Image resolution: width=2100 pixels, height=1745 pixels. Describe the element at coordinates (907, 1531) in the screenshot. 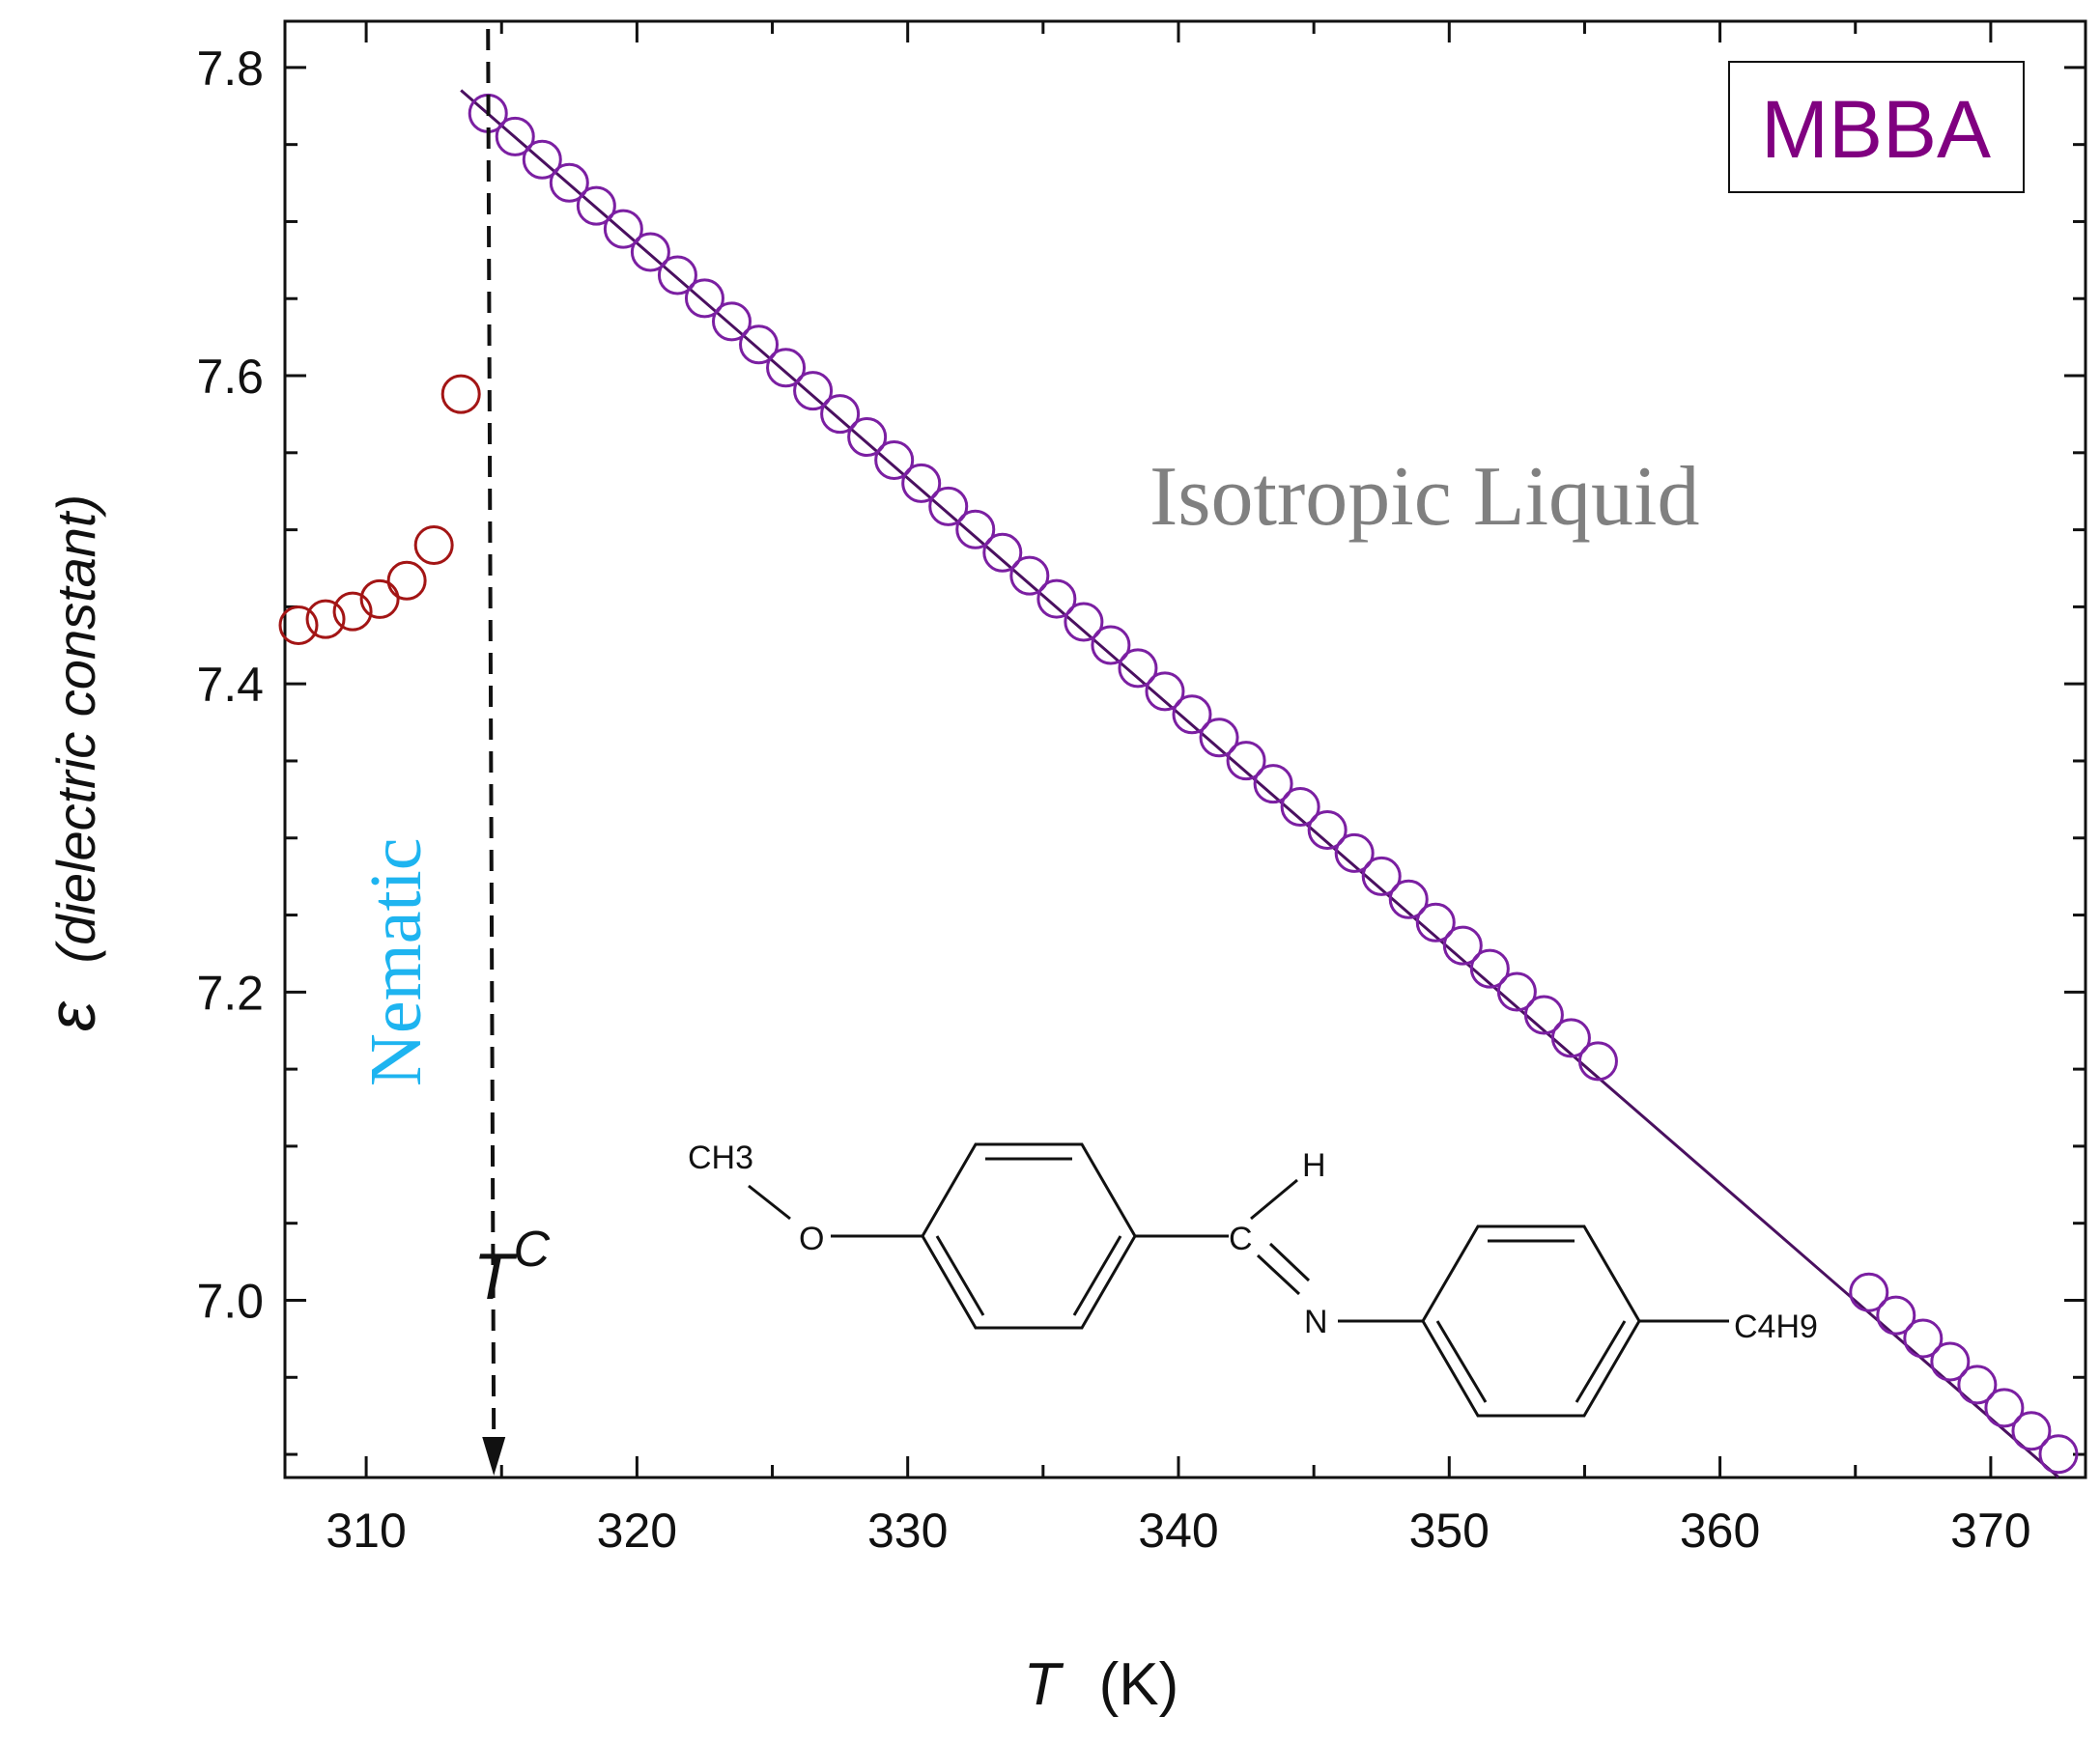

I see `x-tick-label: 330` at that location.